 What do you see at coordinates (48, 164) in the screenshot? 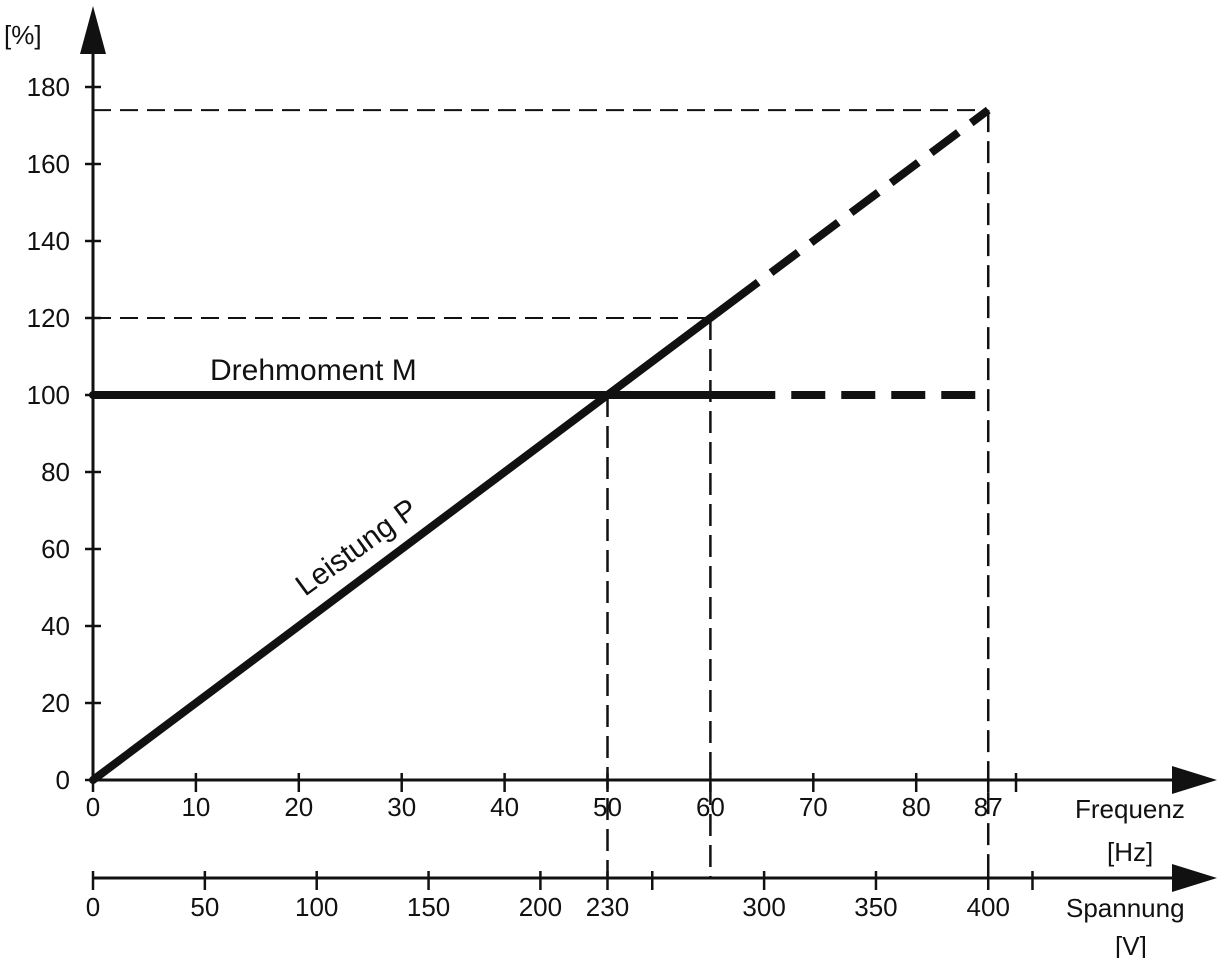
I see `y-tick-label: 160` at bounding box center [48, 164].